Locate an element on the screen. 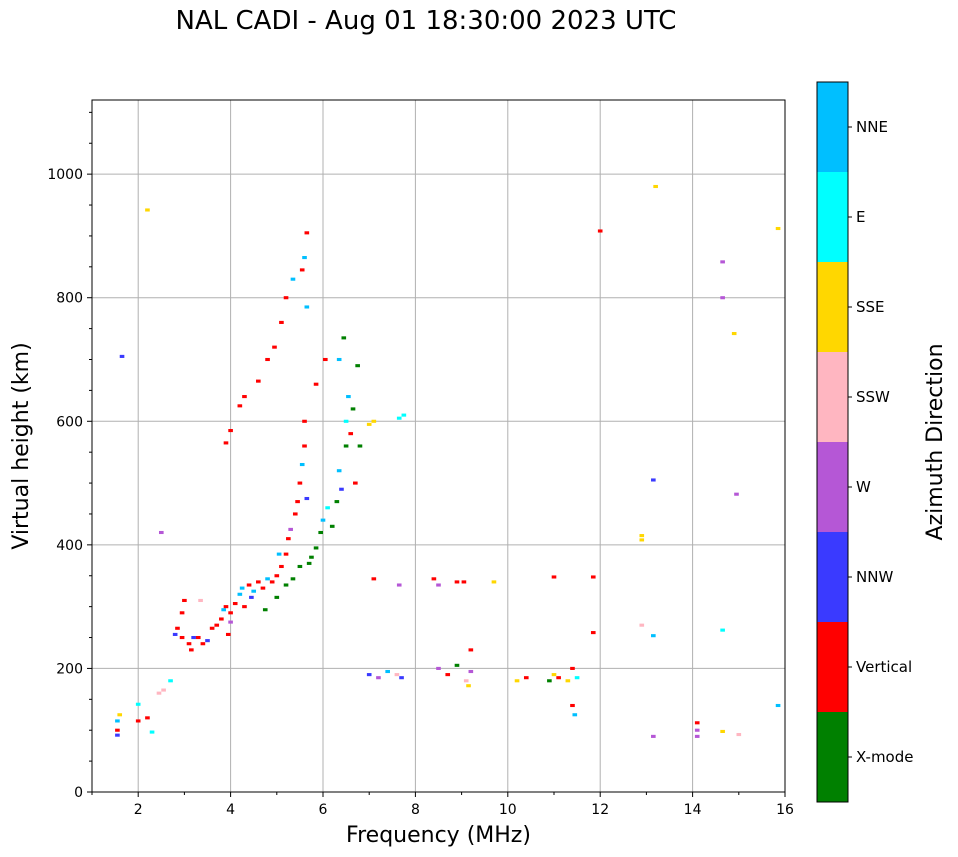 The height and width of the screenshot is (857, 958). x-tick-label: 16 is located at coordinates (785, 810).